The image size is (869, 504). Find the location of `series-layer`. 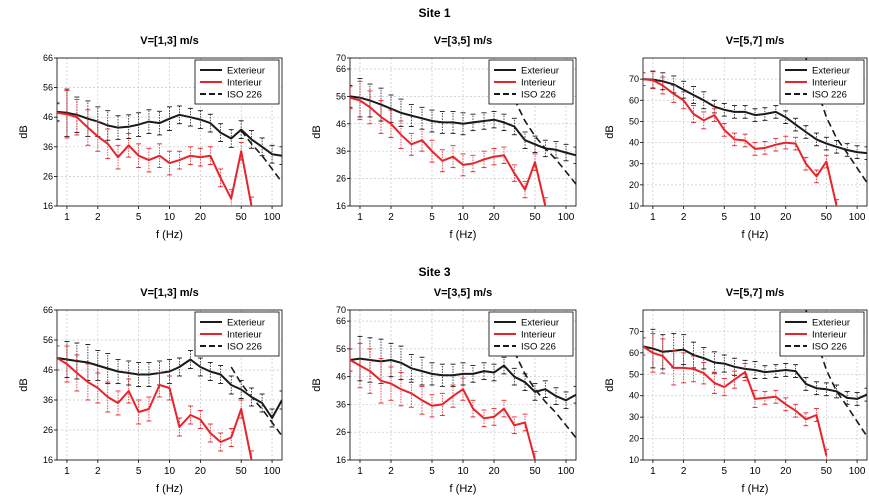

series-layer is located at coordinates (463, 397).